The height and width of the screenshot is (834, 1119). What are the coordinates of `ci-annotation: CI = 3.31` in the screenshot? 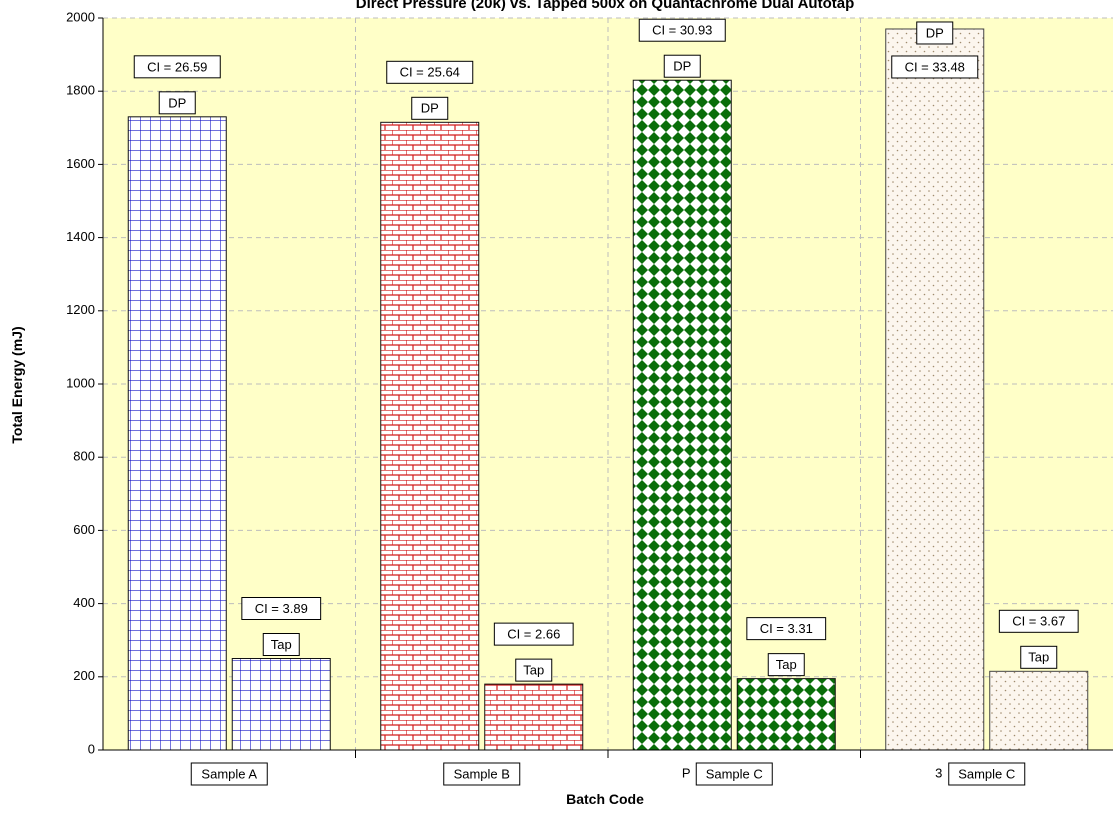 It's located at (786, 629).